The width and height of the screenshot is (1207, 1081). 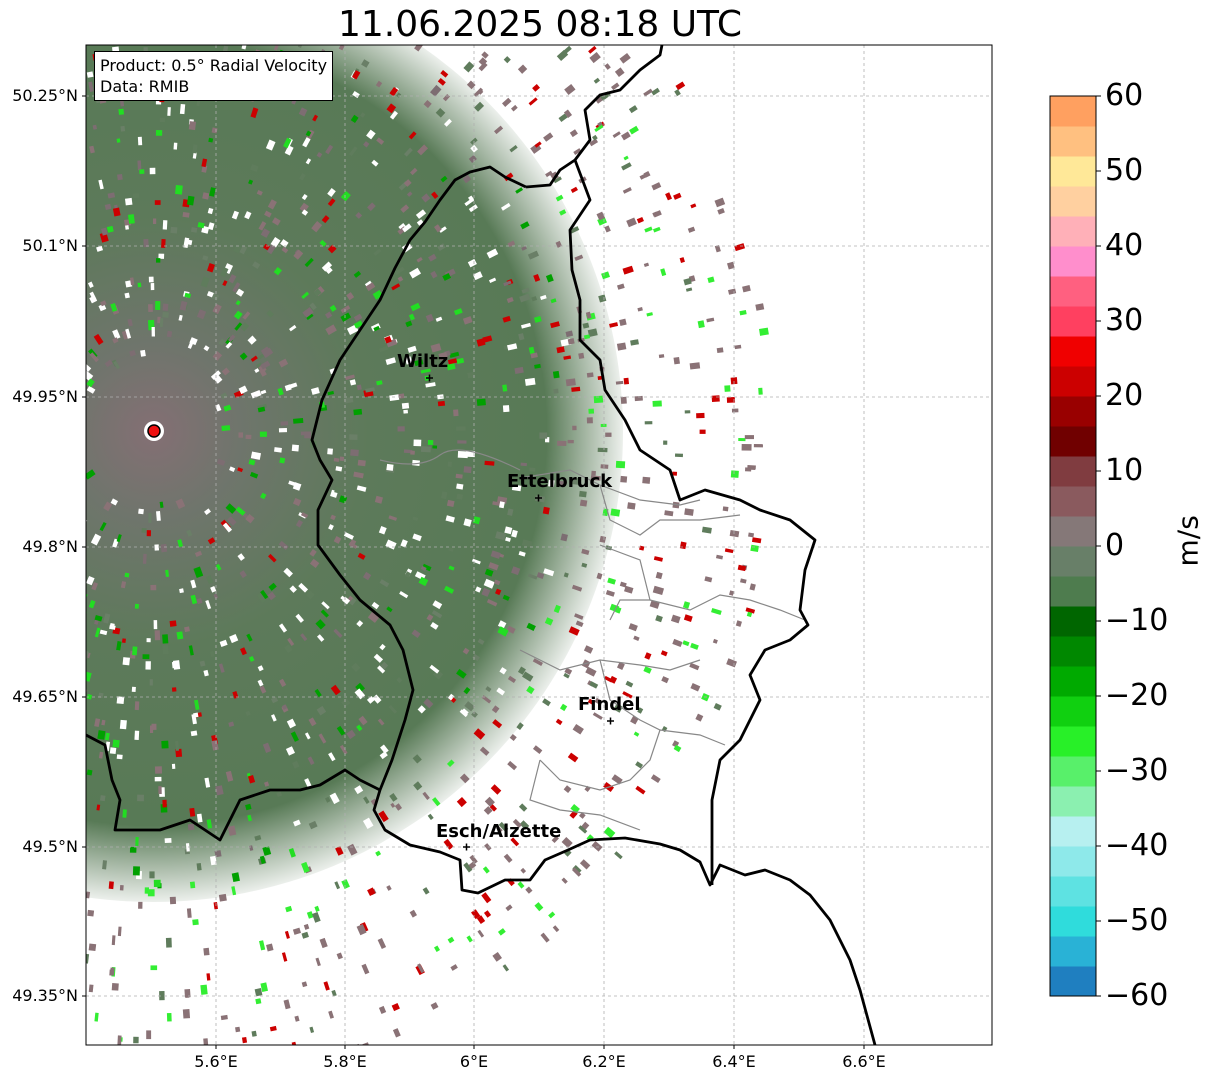 I want to click on colorbar, so click(x=1073, y=546).